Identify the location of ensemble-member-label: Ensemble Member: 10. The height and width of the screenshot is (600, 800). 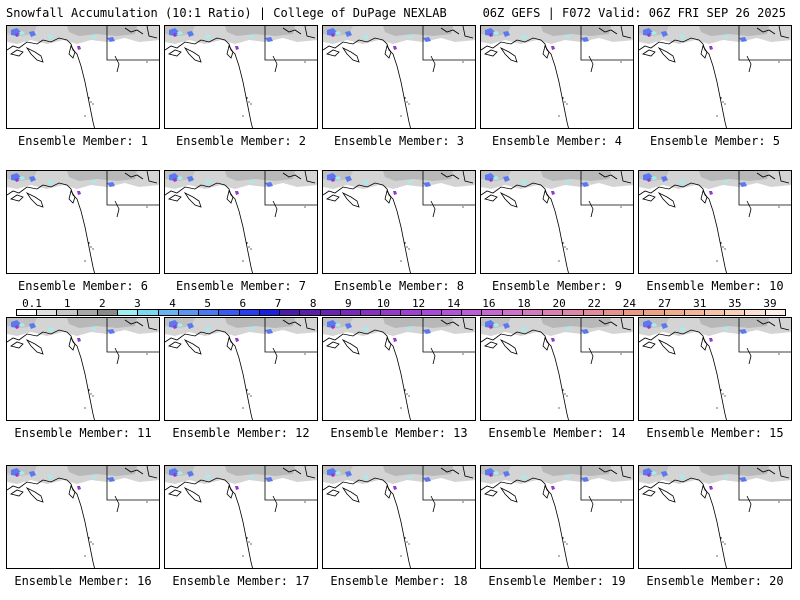
(715, 286).